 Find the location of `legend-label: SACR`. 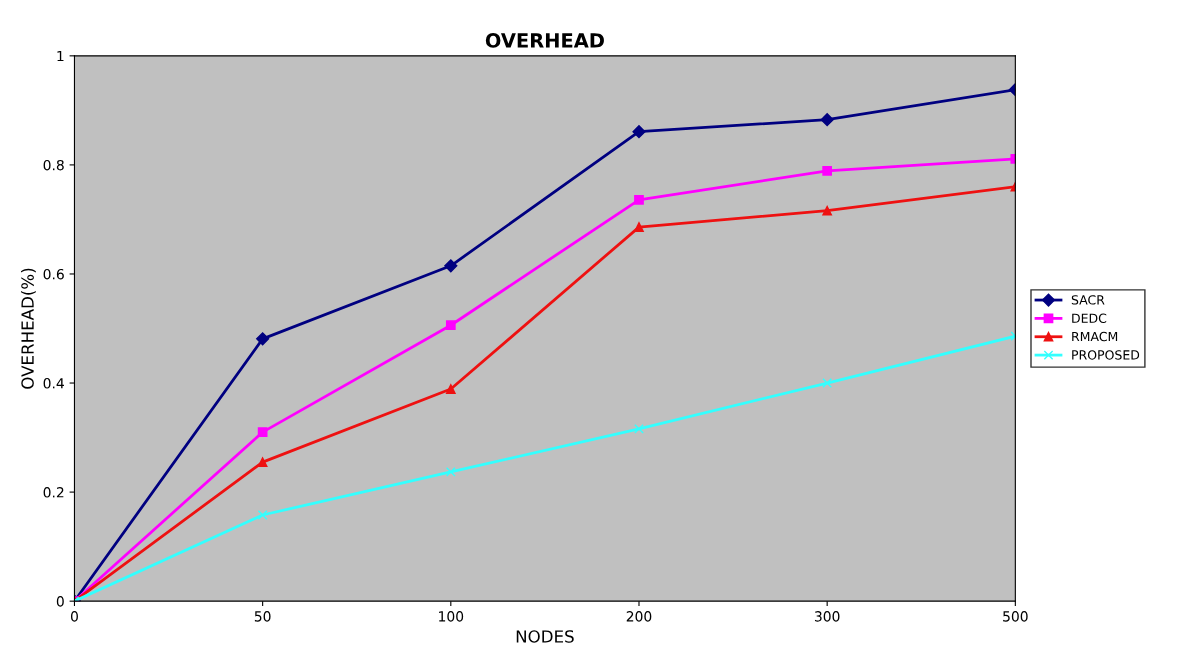

legend-label: SACR is located at coordinates (1088, 300).